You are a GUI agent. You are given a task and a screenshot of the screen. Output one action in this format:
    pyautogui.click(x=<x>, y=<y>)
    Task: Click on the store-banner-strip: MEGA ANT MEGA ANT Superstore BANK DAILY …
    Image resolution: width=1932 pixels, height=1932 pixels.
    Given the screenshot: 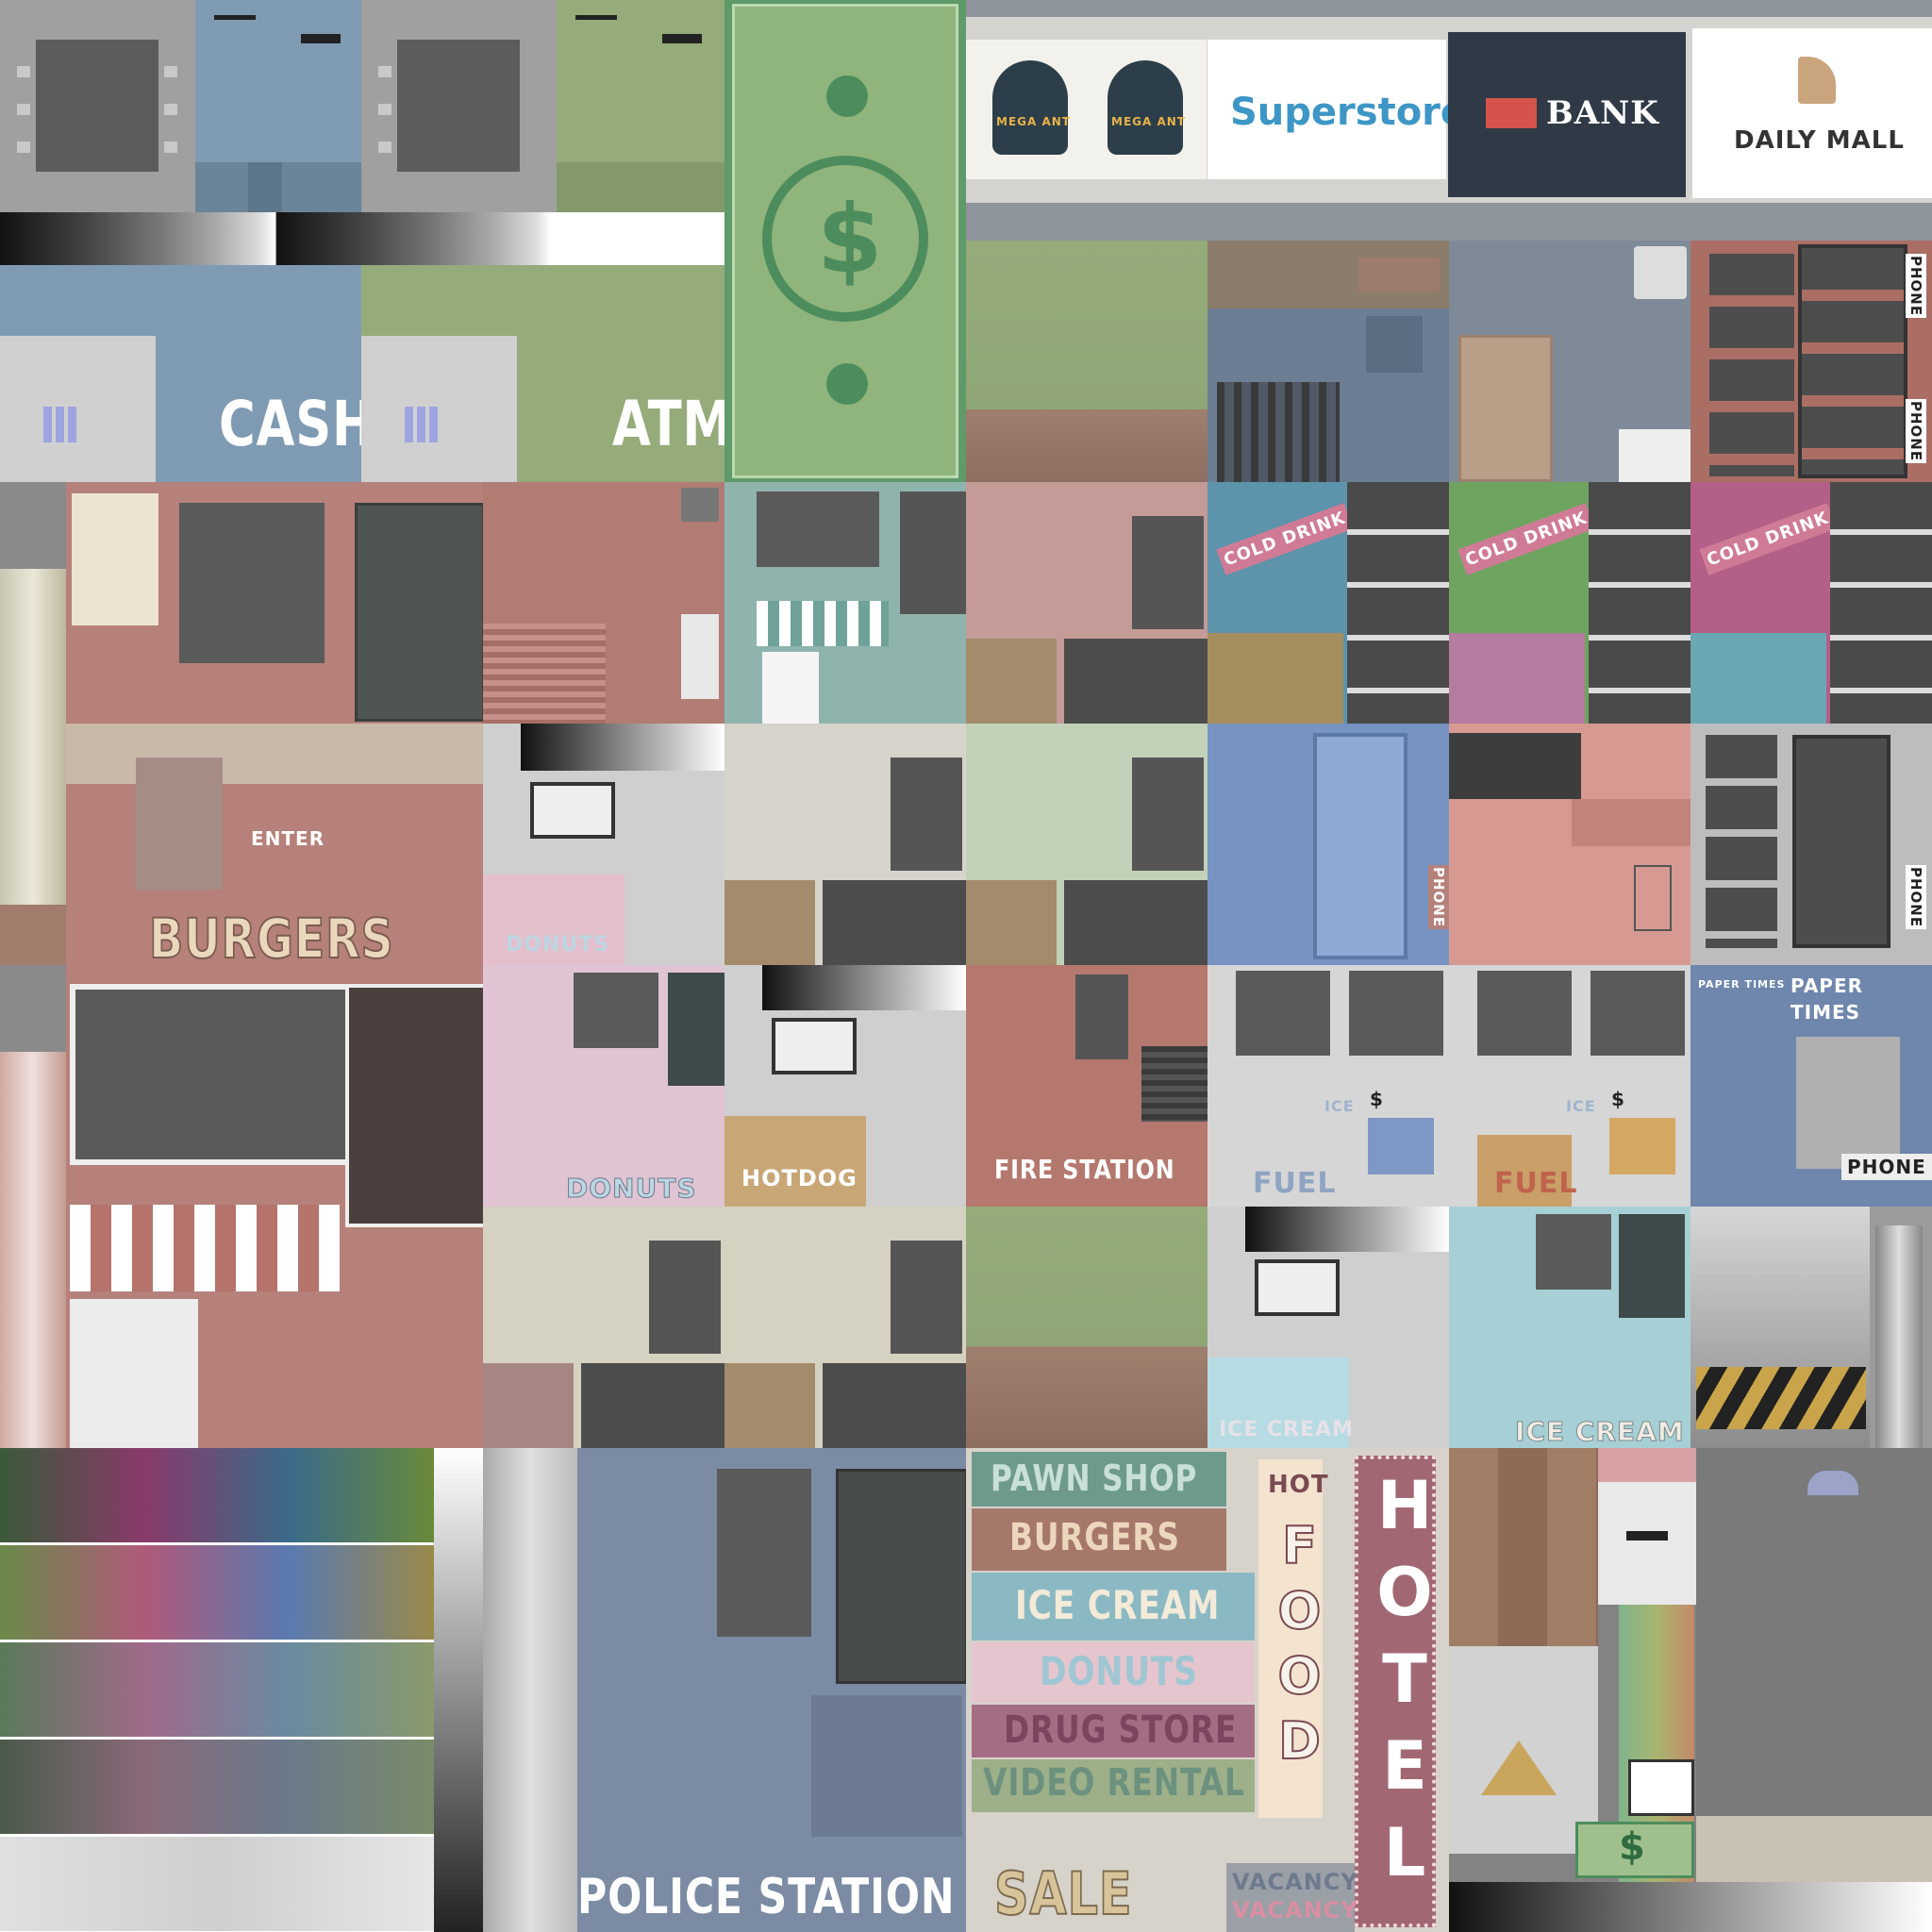 What is the action you would take?
    pyautogui.click(x=1449, y=121)
    